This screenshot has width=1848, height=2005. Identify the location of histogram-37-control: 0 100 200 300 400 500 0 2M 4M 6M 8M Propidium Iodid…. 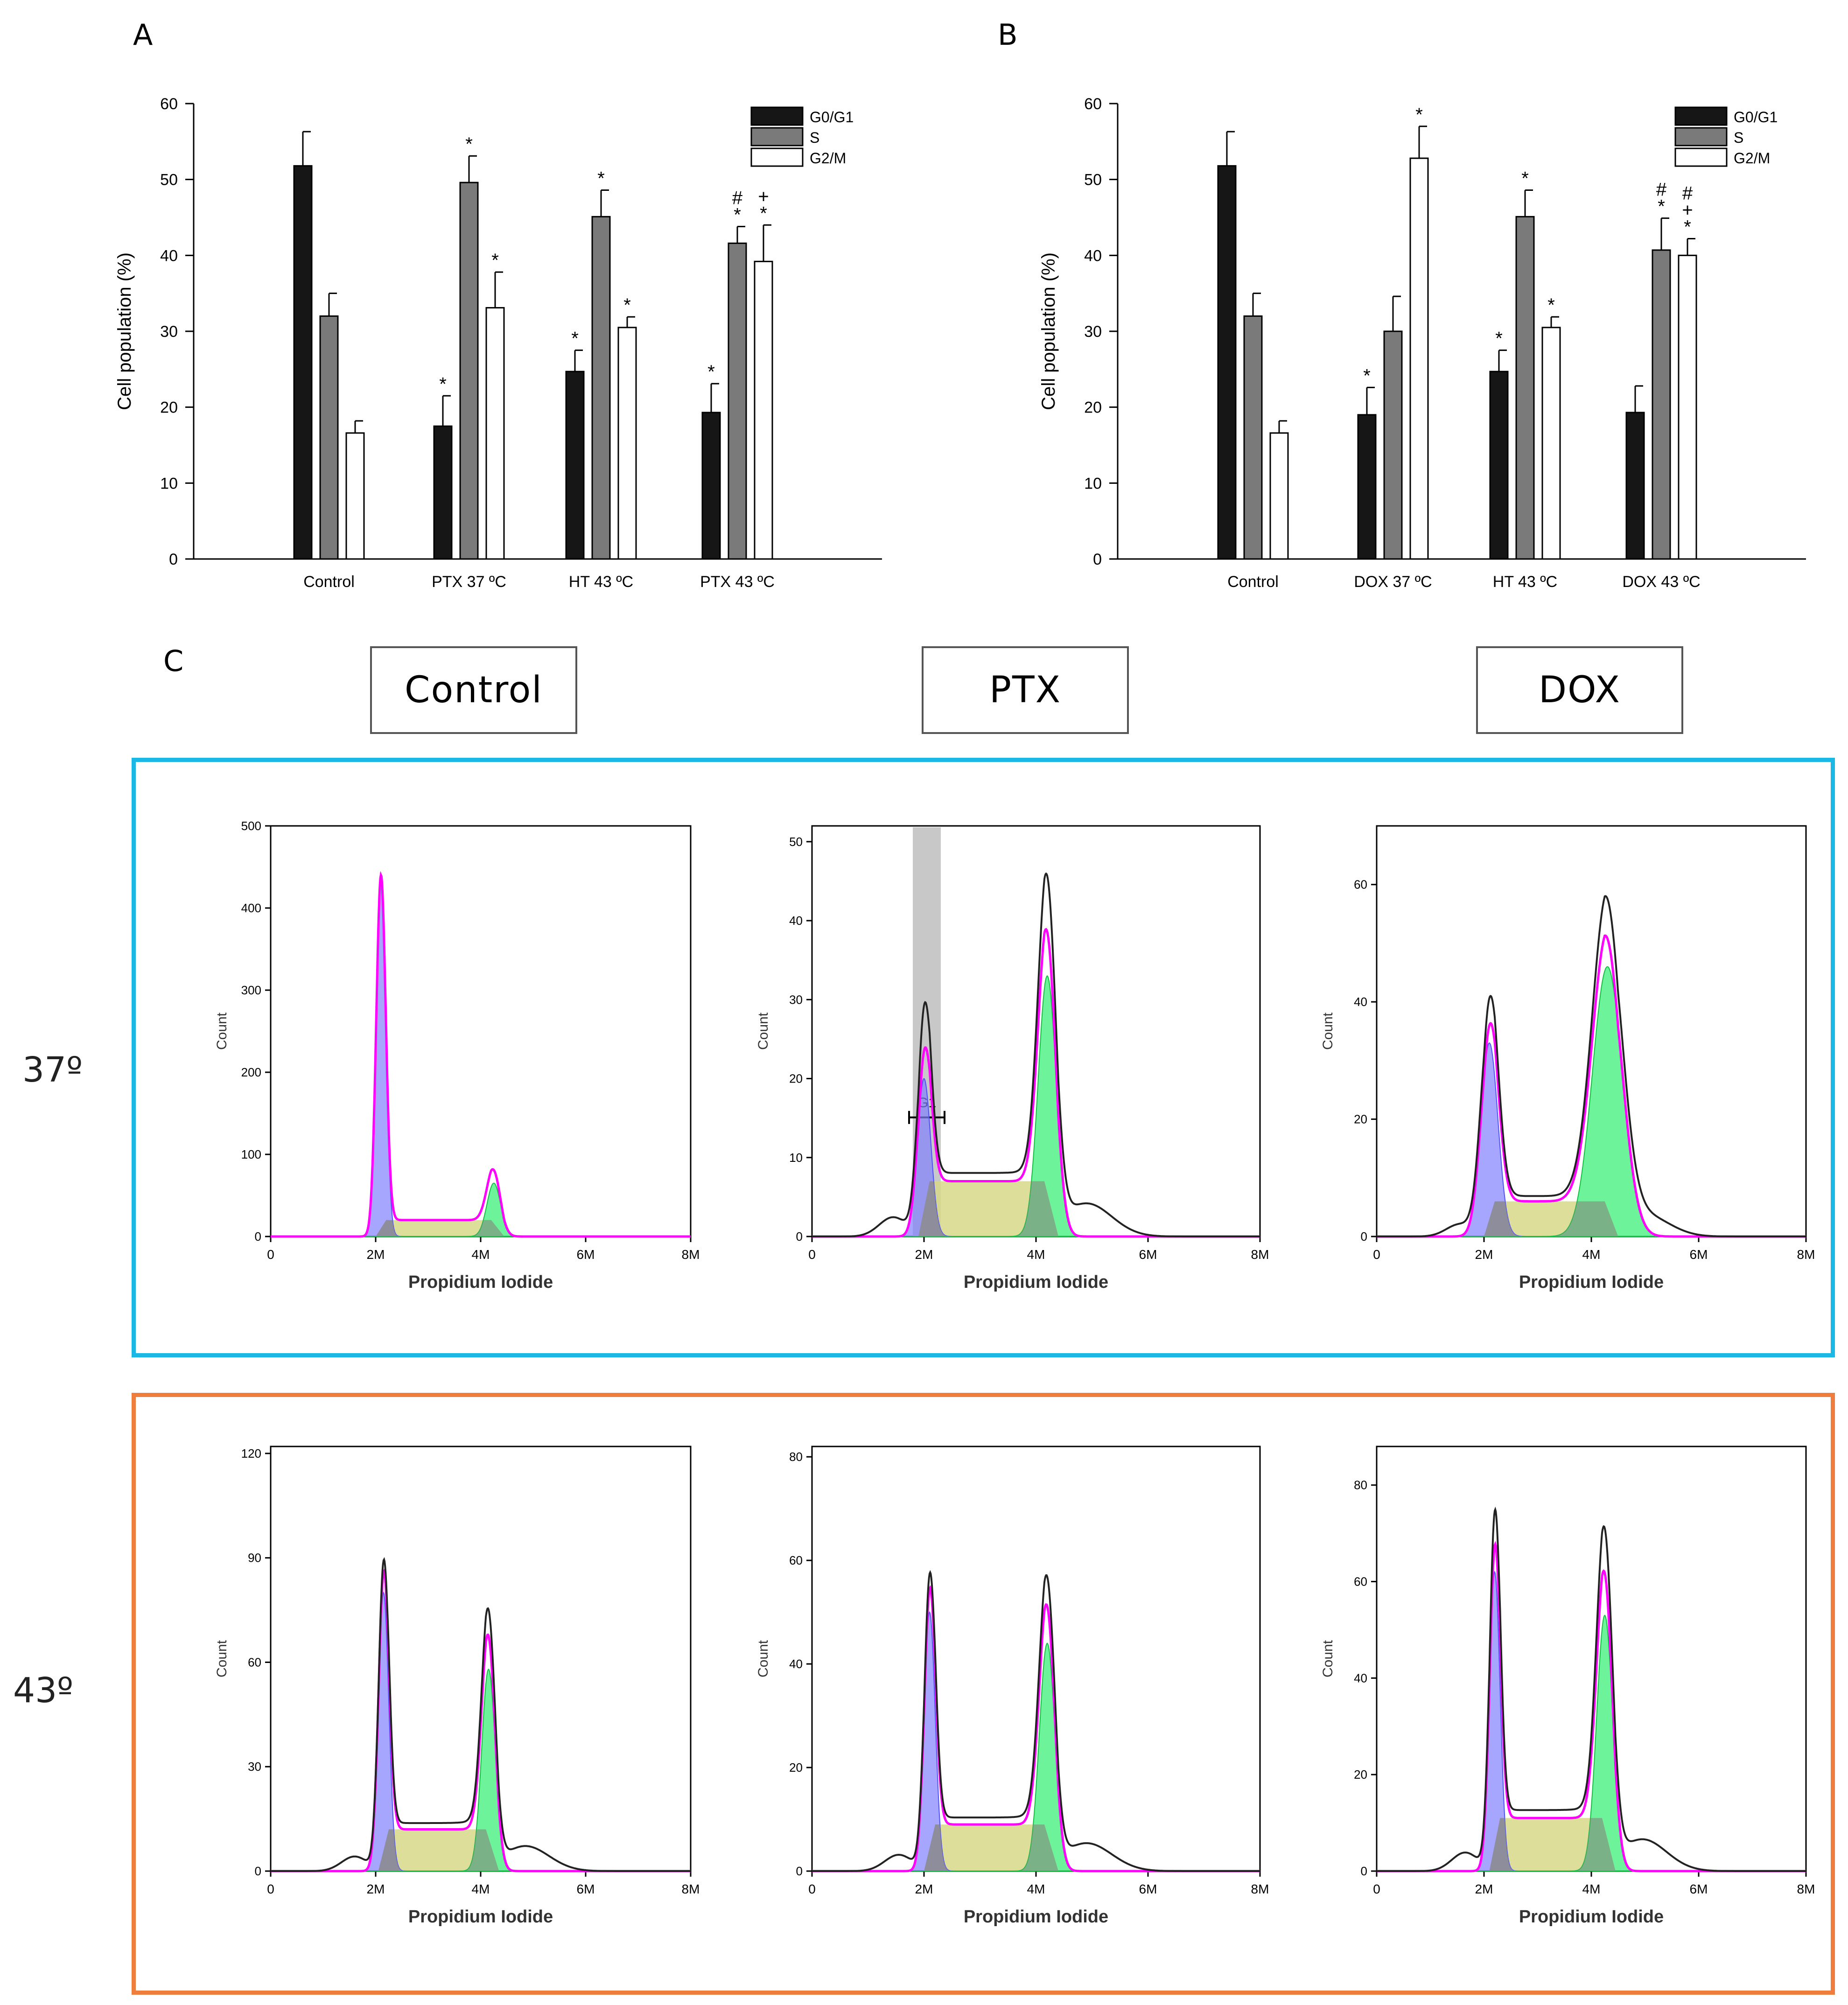
(457, 1055).